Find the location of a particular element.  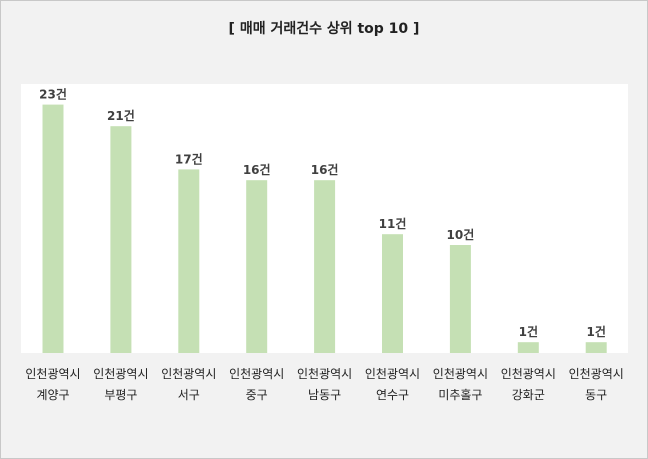

data-label-0: 23건 is located at coordinates (53, 94).